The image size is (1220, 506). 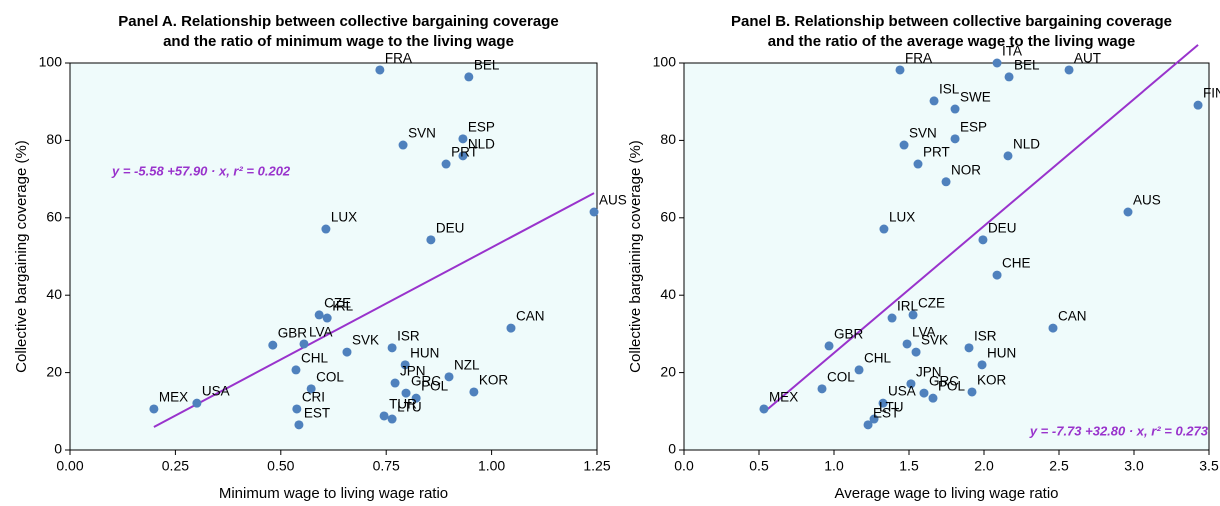 What do you see at coordinates (1119, 430) in the screenshot?
I see `fit-label: y = -7.73 +32.80 · x, r² = 0.273` at bounding box center [1119, 430].